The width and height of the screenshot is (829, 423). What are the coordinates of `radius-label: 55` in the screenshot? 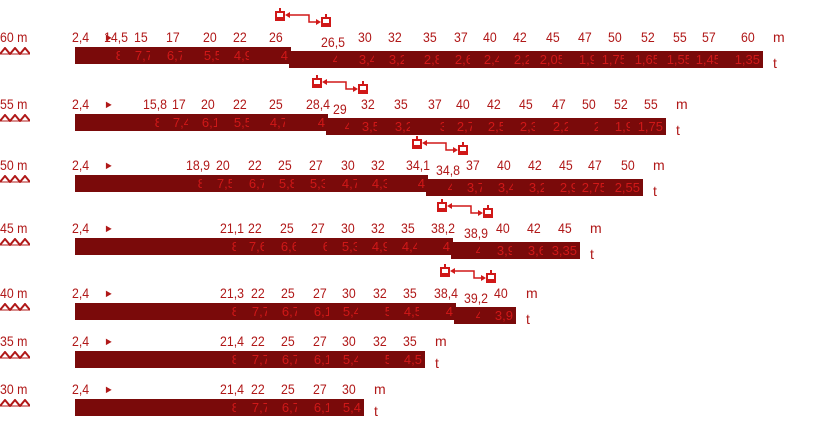 It's located at (651, 104).